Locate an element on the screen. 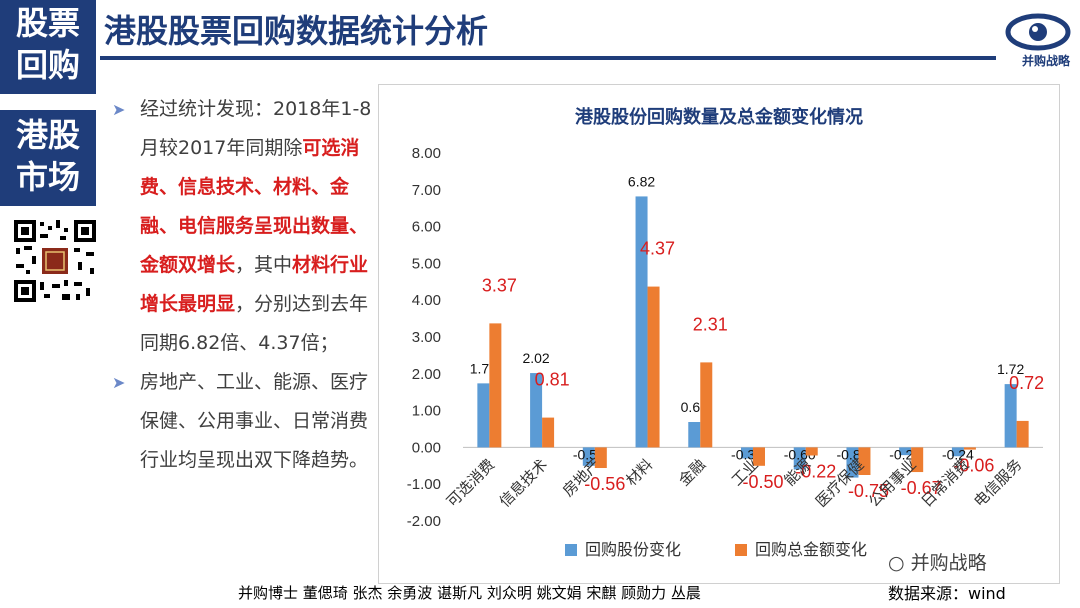  summary-paragraph-2: ➤ 房地产、工业、能源、医疗保健、公用事业、日常消费行业均呈现出双下降趋势。 is located at coordinates (243, 421).